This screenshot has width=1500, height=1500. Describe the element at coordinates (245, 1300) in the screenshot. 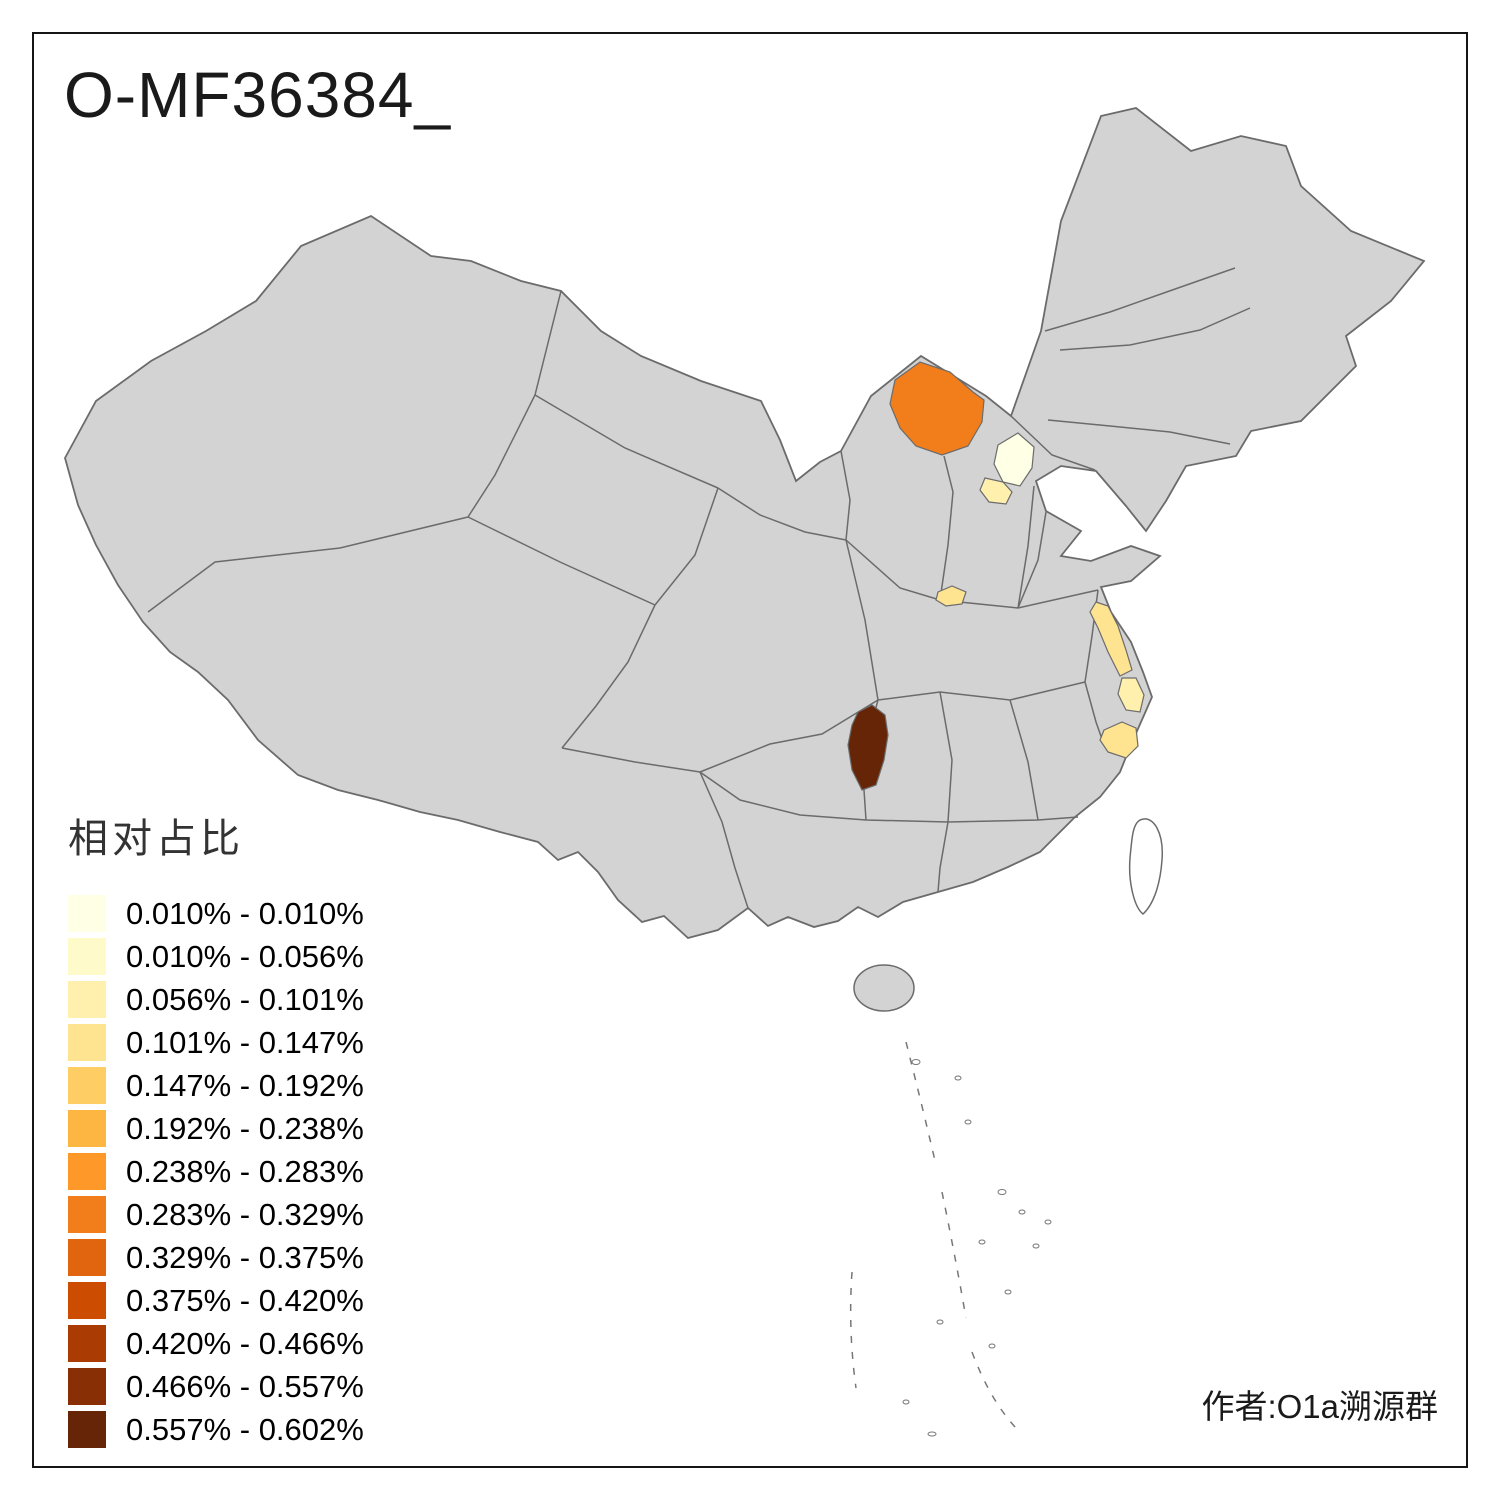

I see `legend-label: 0.375% - 0.420%` at that location.